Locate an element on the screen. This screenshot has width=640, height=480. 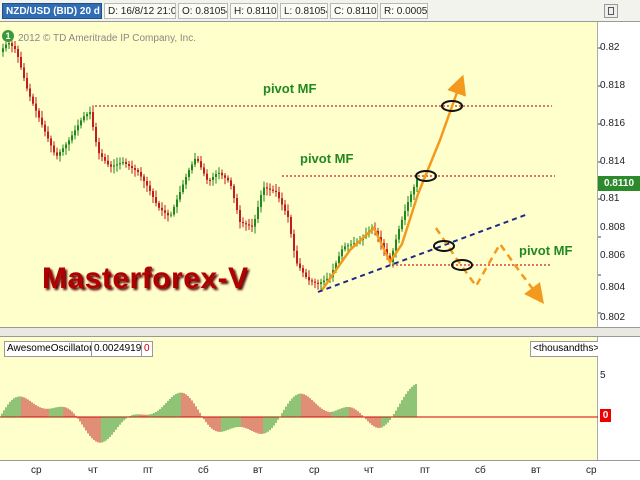
price-tick: 0.808 is located at coordinates (613, 227).